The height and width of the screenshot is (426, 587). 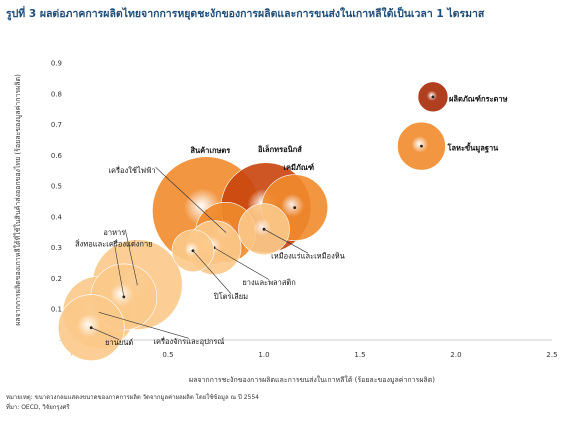 I want to click on y-tick-label: 0.3, so click(x=56, y=248).